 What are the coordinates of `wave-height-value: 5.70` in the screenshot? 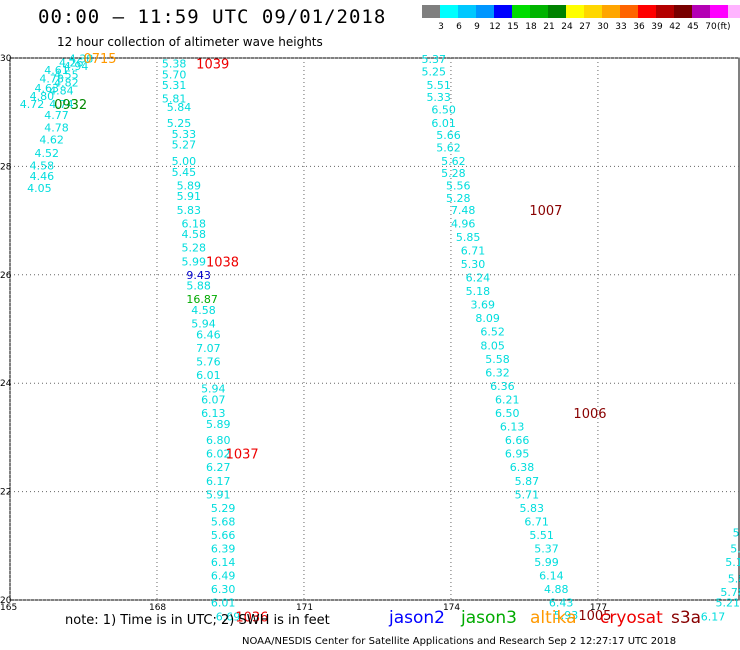 It's located at (174, 74).